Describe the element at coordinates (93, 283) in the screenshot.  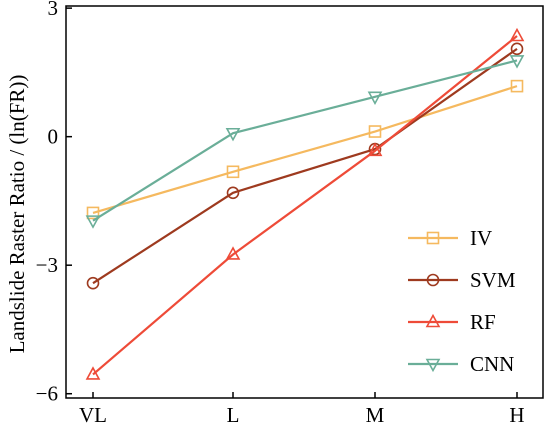
I see `data-point-svm-vl` at that location.